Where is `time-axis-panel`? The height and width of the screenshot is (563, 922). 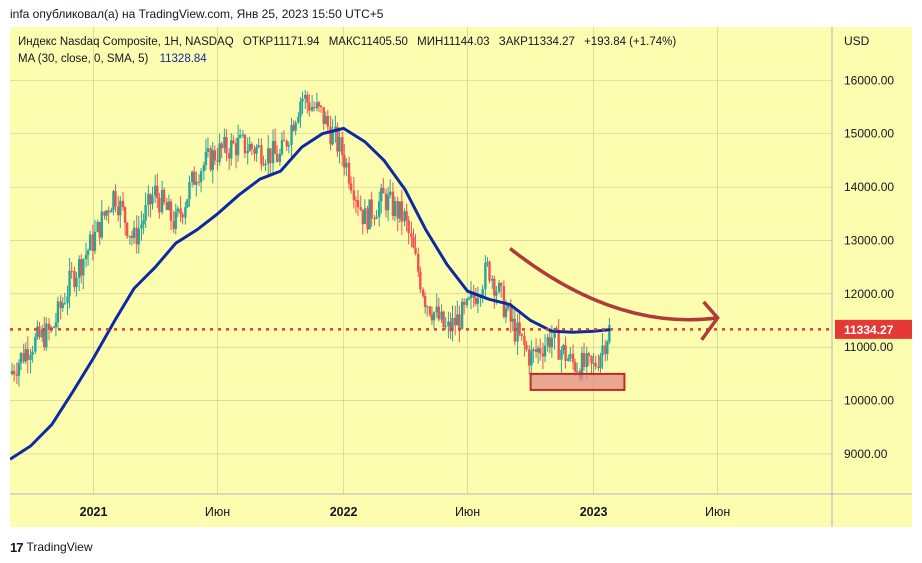
time-axis-panel is located at coordinates (421, 510).